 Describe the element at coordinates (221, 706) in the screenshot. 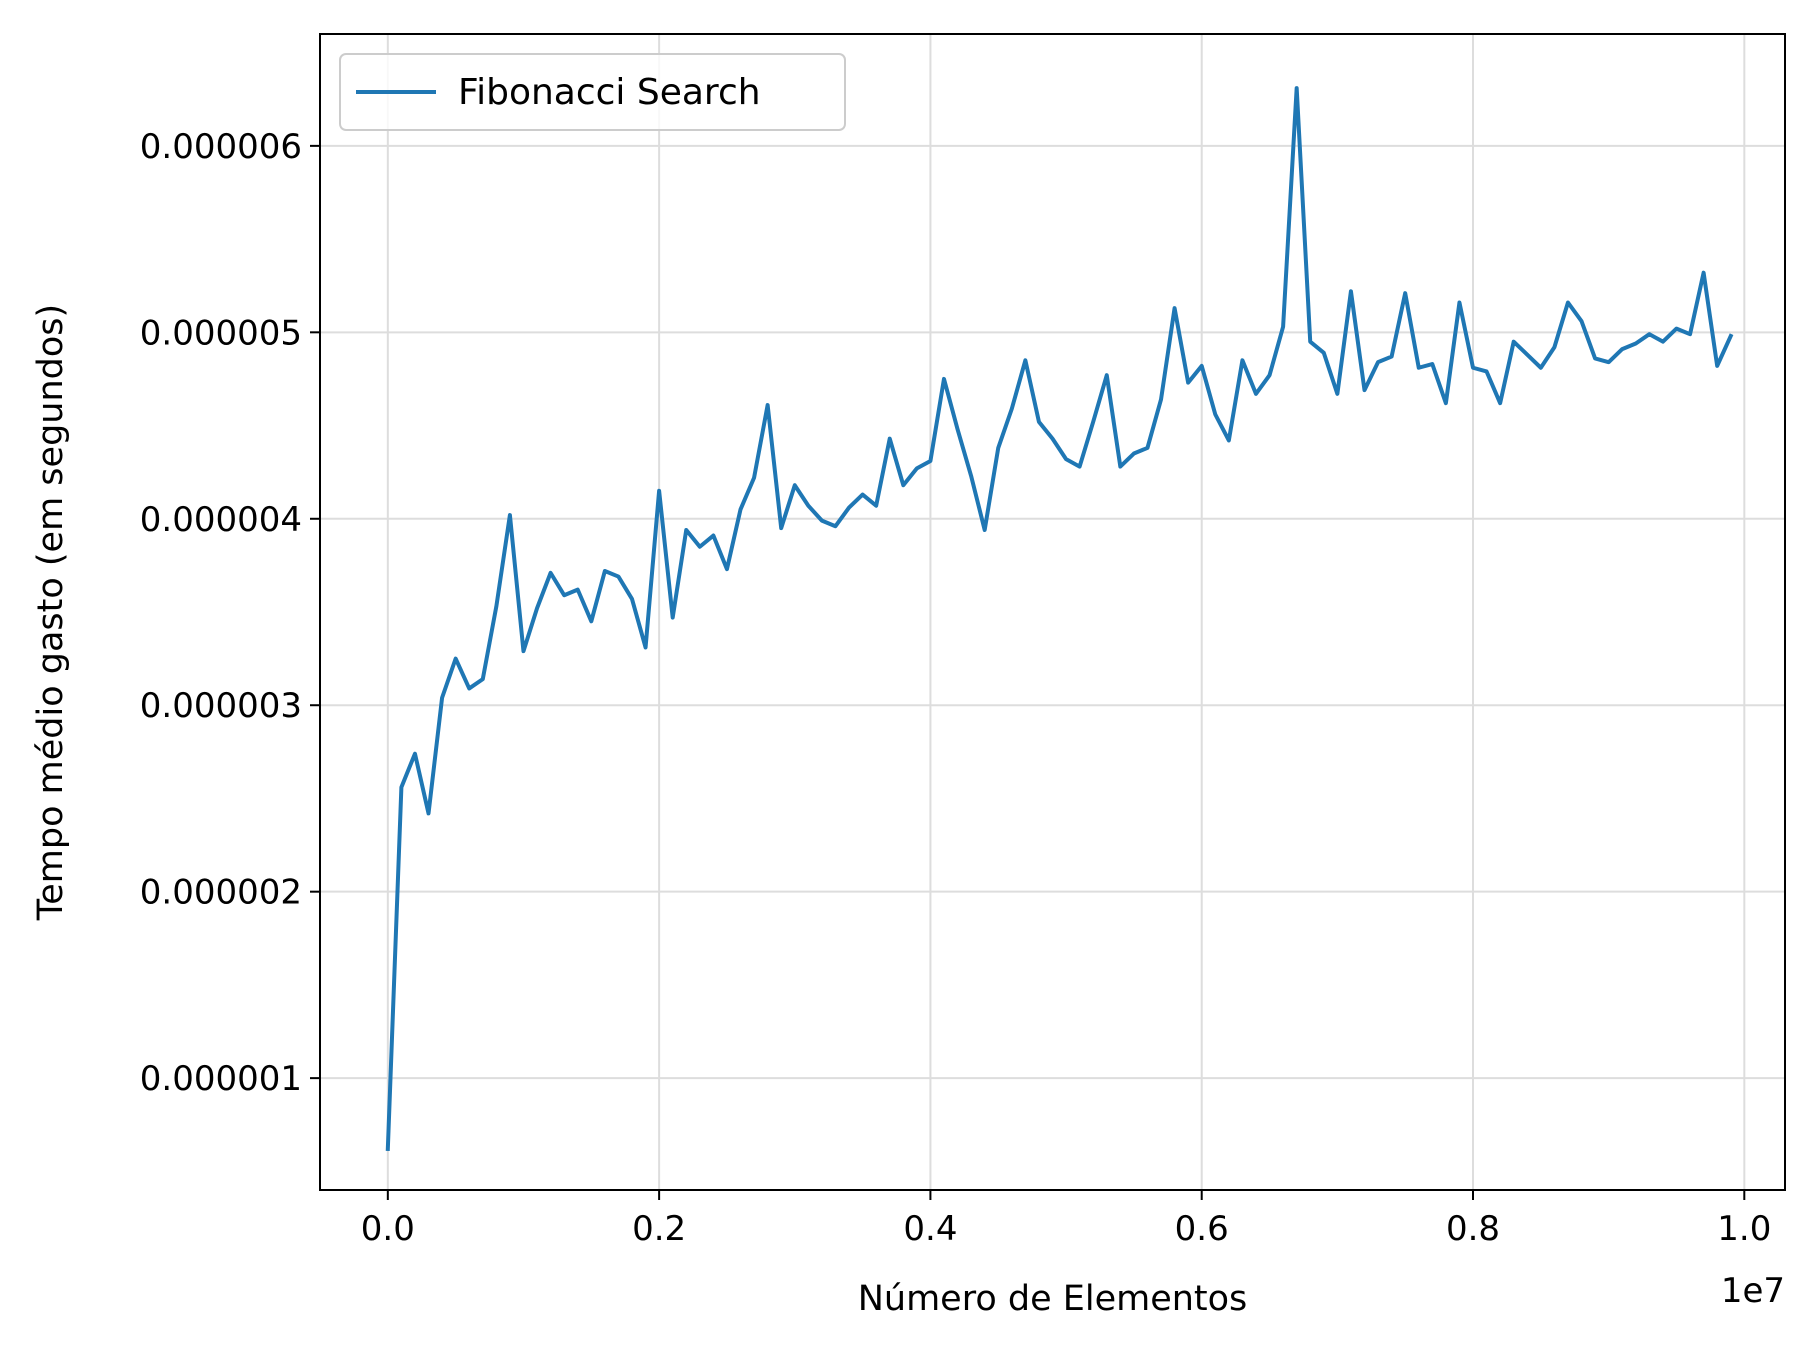

I see `y-tick-label: 0.000003` at that location.